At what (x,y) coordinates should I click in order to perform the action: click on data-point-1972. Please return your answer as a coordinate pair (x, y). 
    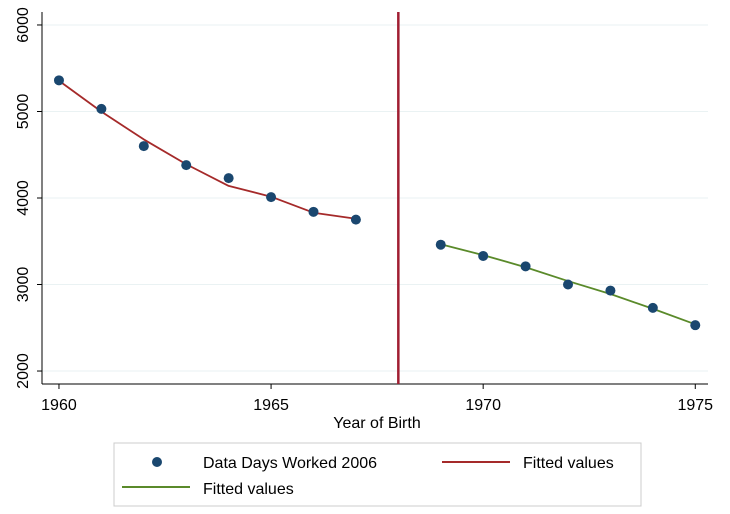
    Looking at the image, I should click on (568, 284).